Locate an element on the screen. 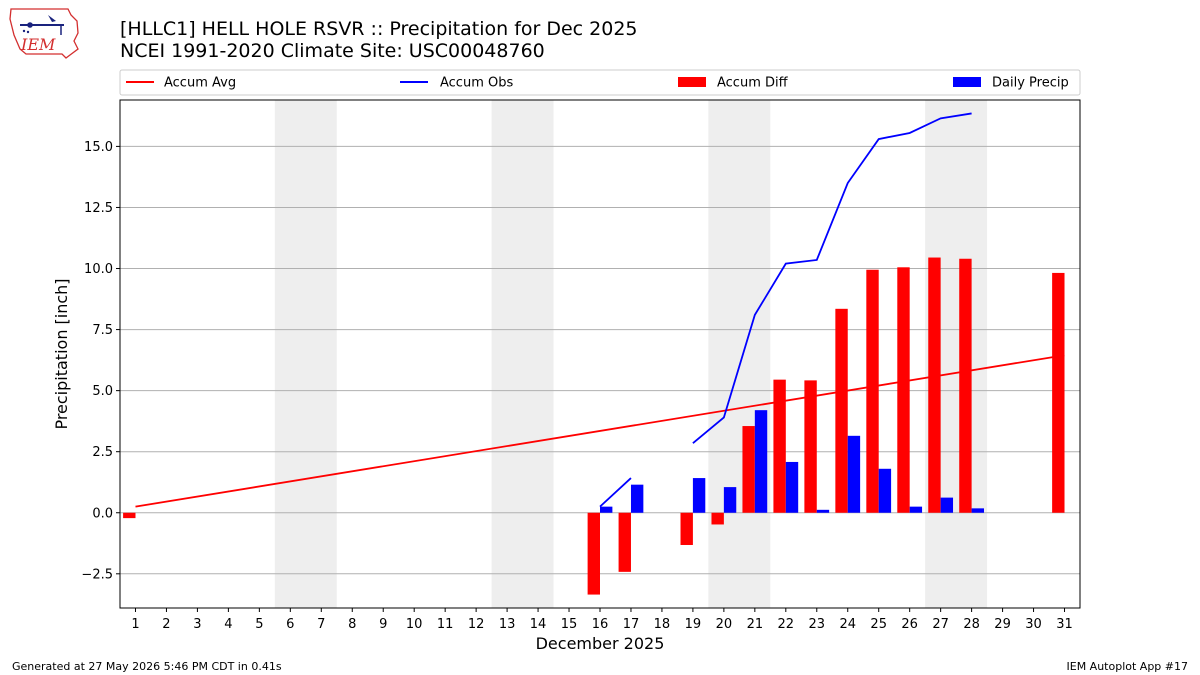 This screenshot has width=1200, height=675. legend-label: Daily Precip is located at coordinates (1030, 83).